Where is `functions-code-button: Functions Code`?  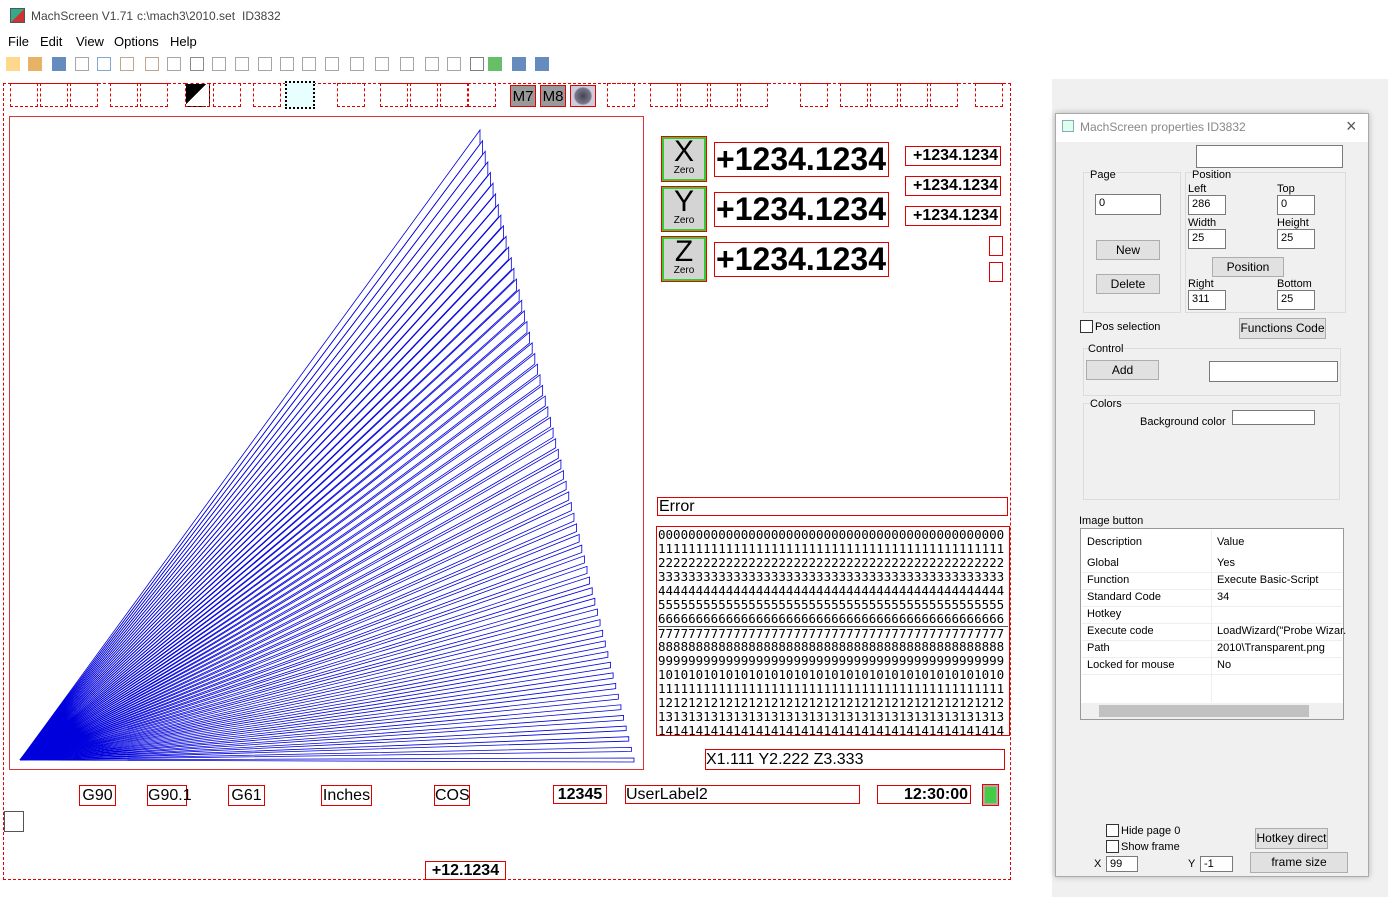
functions-code-button: Functions Code is located at coordinates (1282, 328).